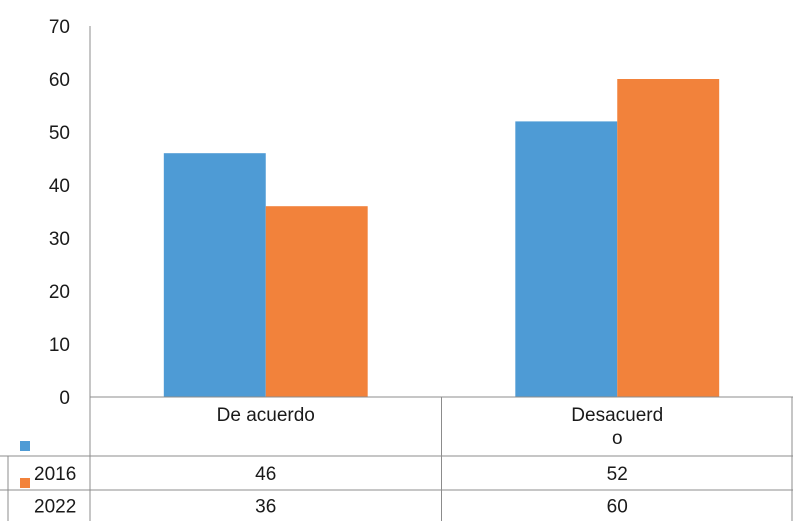 This screenshot has height=521, width=793. Describe the element at coordinates (617, 474) in the screenshot. I see `data-label-2016-1: 52` at that location.